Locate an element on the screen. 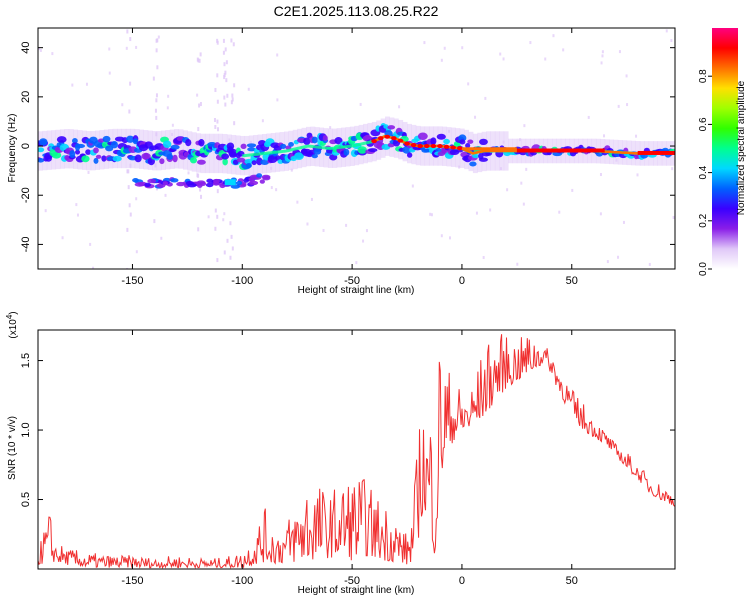 This screenshot has height=600, width=750. x-tick-label: -100 is located at coordinates (242, 581).